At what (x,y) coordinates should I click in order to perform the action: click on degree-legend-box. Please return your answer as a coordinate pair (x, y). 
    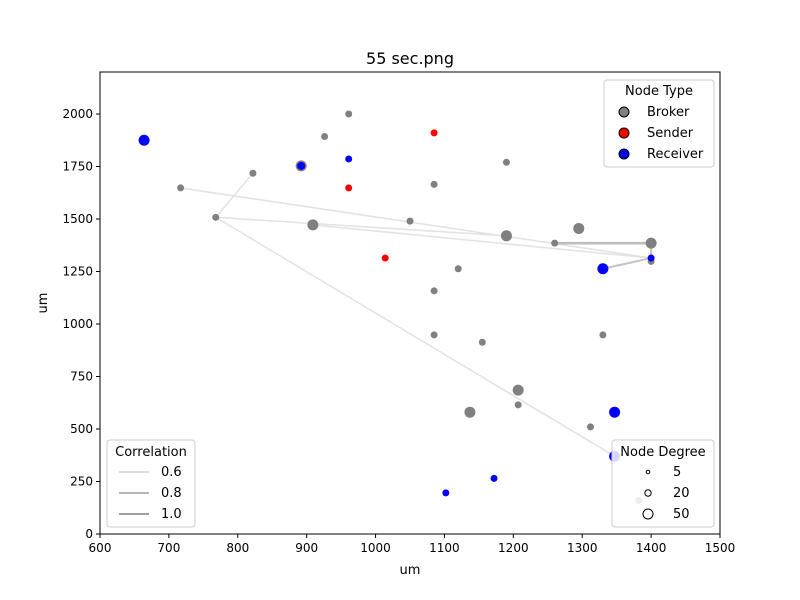
    Looking at the image, I should click on (663, 483).